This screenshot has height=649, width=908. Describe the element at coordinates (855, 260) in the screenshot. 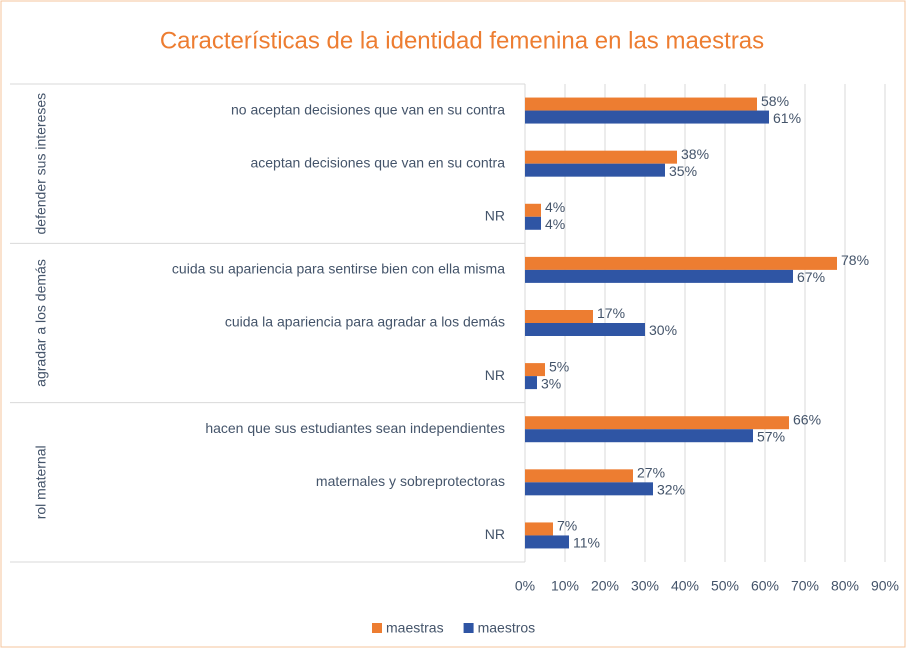

I see `value-label: 78%` at that location.